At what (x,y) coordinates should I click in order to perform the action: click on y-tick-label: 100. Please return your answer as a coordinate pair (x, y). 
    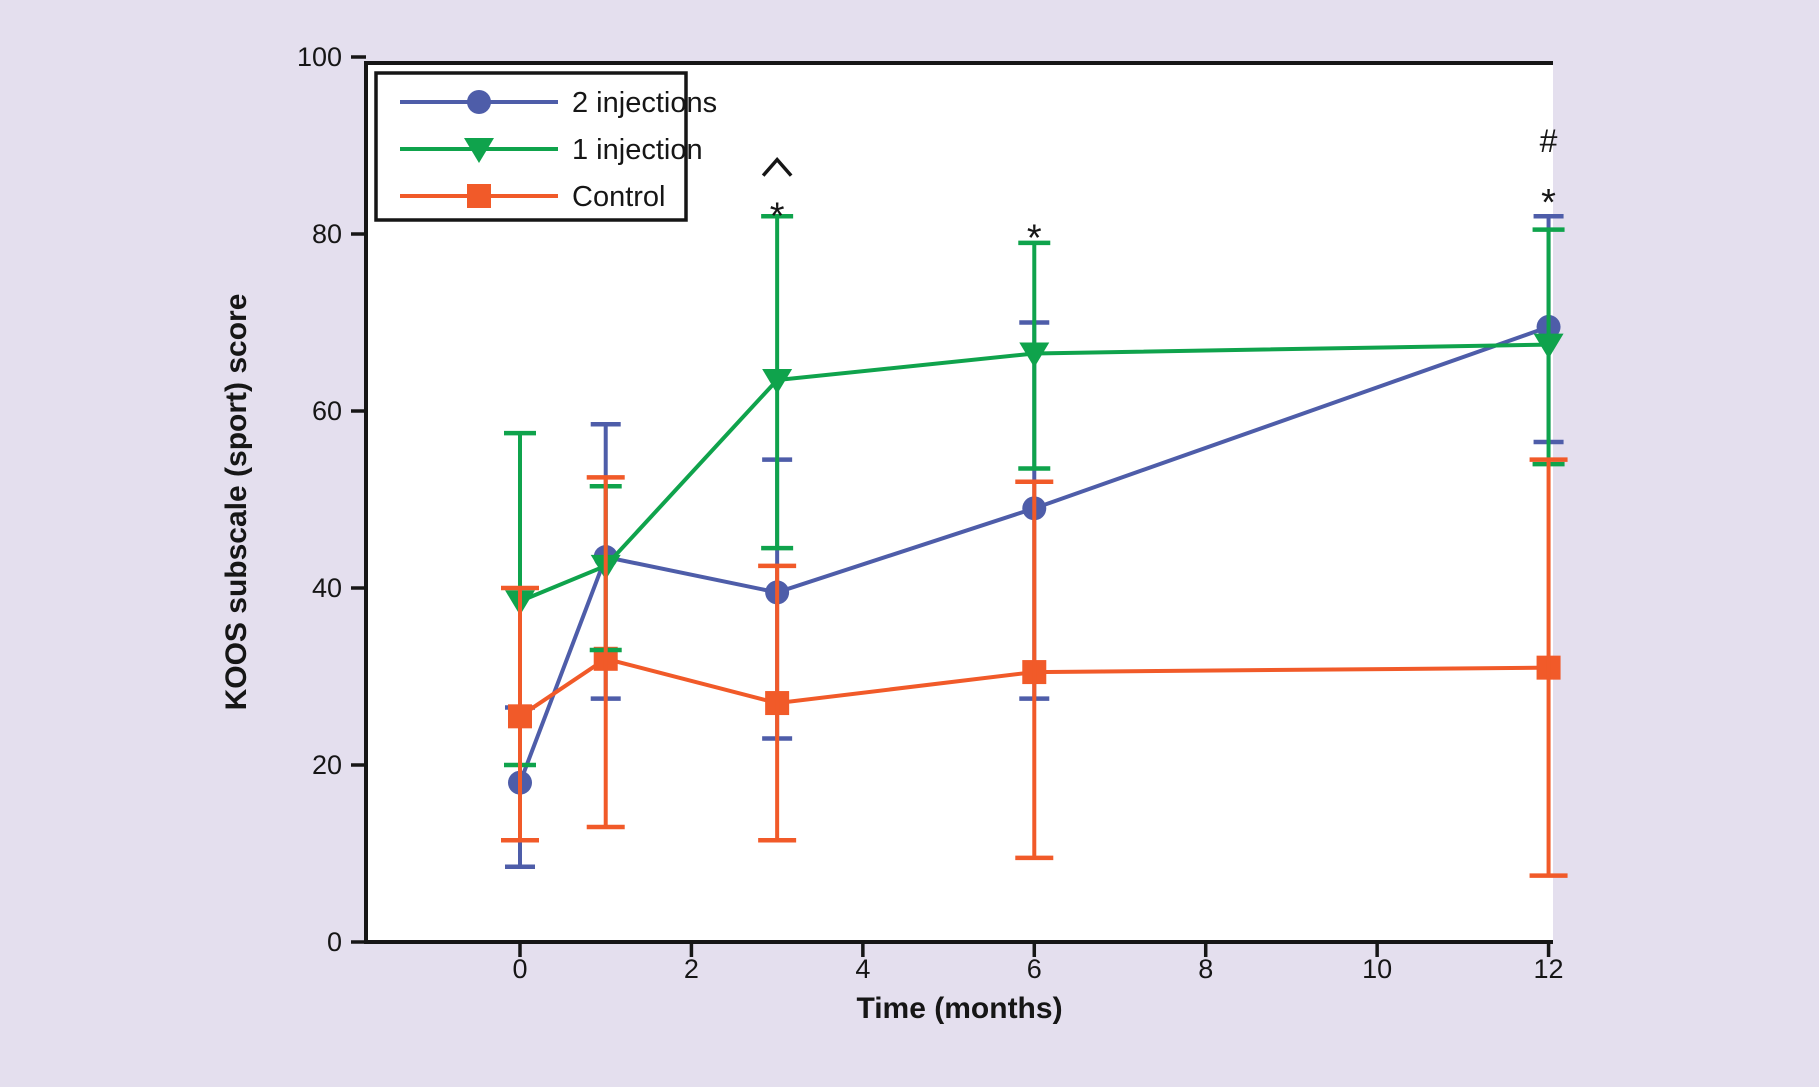
    Looking at the image, I should click on (319, 57).